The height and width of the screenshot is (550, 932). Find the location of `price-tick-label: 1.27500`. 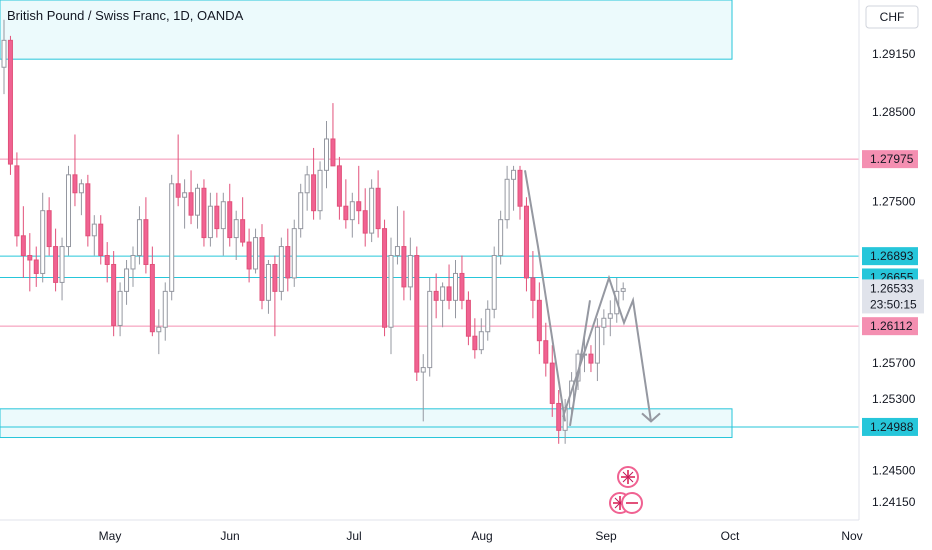

price-tick-label: 1.27500 is located at coordinates (894, 202).